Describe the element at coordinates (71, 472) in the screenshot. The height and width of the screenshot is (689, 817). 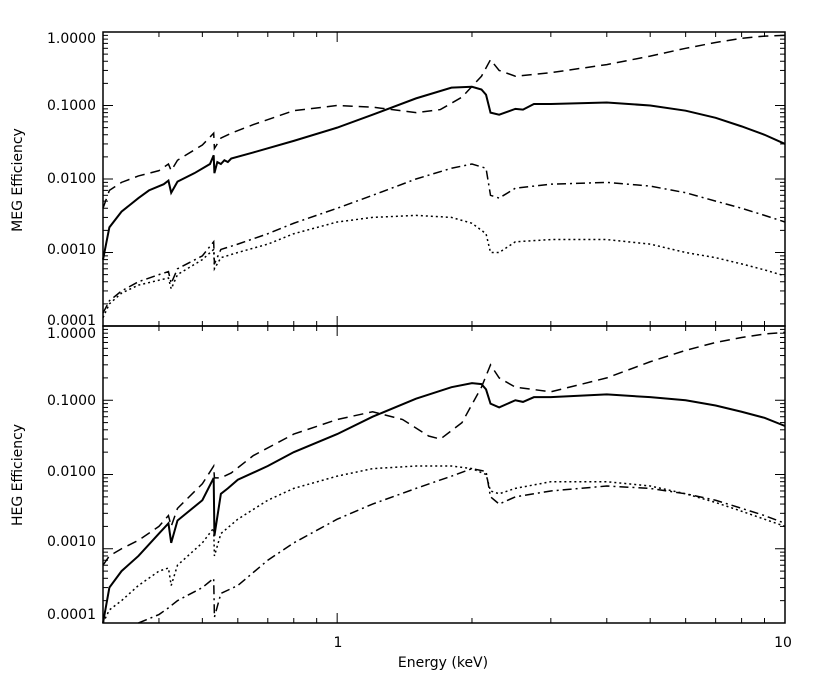
I see `heg-ytick-label-2: 0.0100` at that location.